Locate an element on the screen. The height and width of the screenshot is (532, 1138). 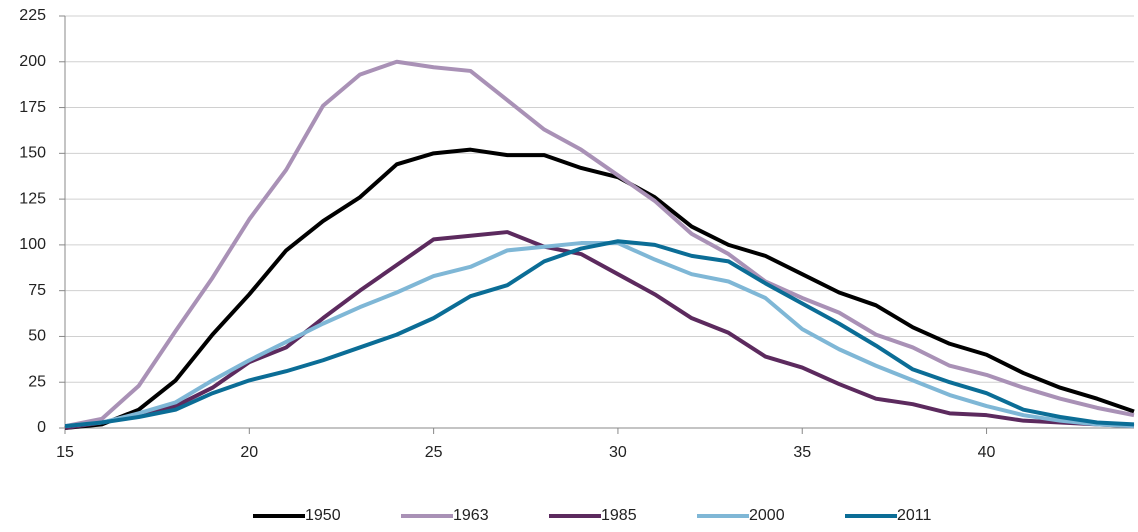
x-tick-label: 20 is located at coordinates (249, 452).